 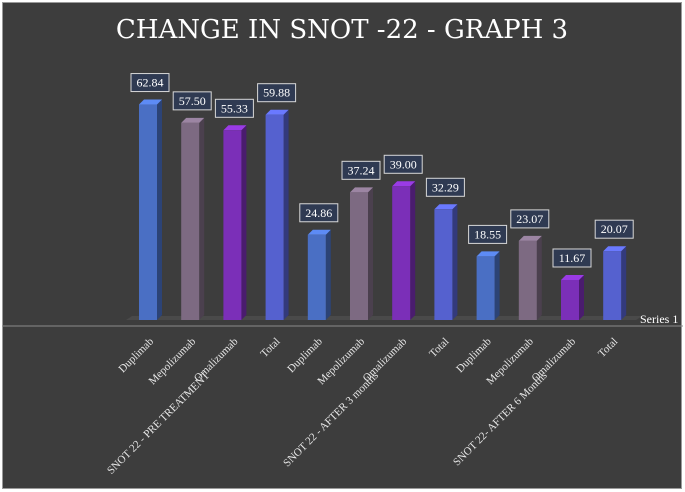 I want to click on data-label-text: 37.24, so click(x=361, y=170).